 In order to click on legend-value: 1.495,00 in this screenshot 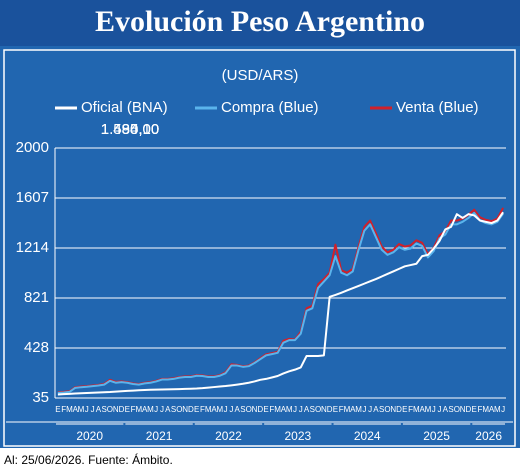, I will do `click(130, 129)`.